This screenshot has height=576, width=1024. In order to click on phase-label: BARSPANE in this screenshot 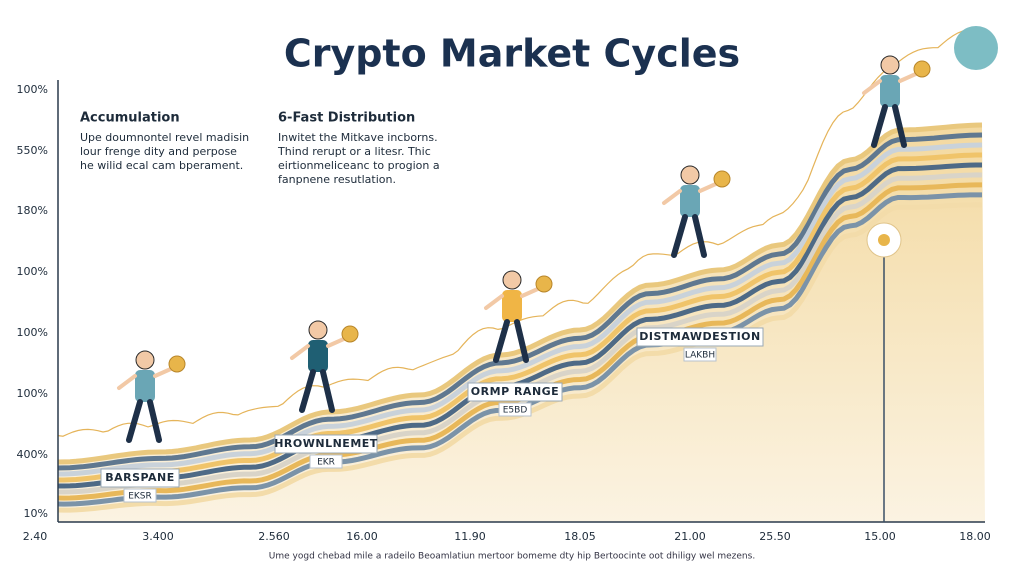, I will do `click(140, 477)`.